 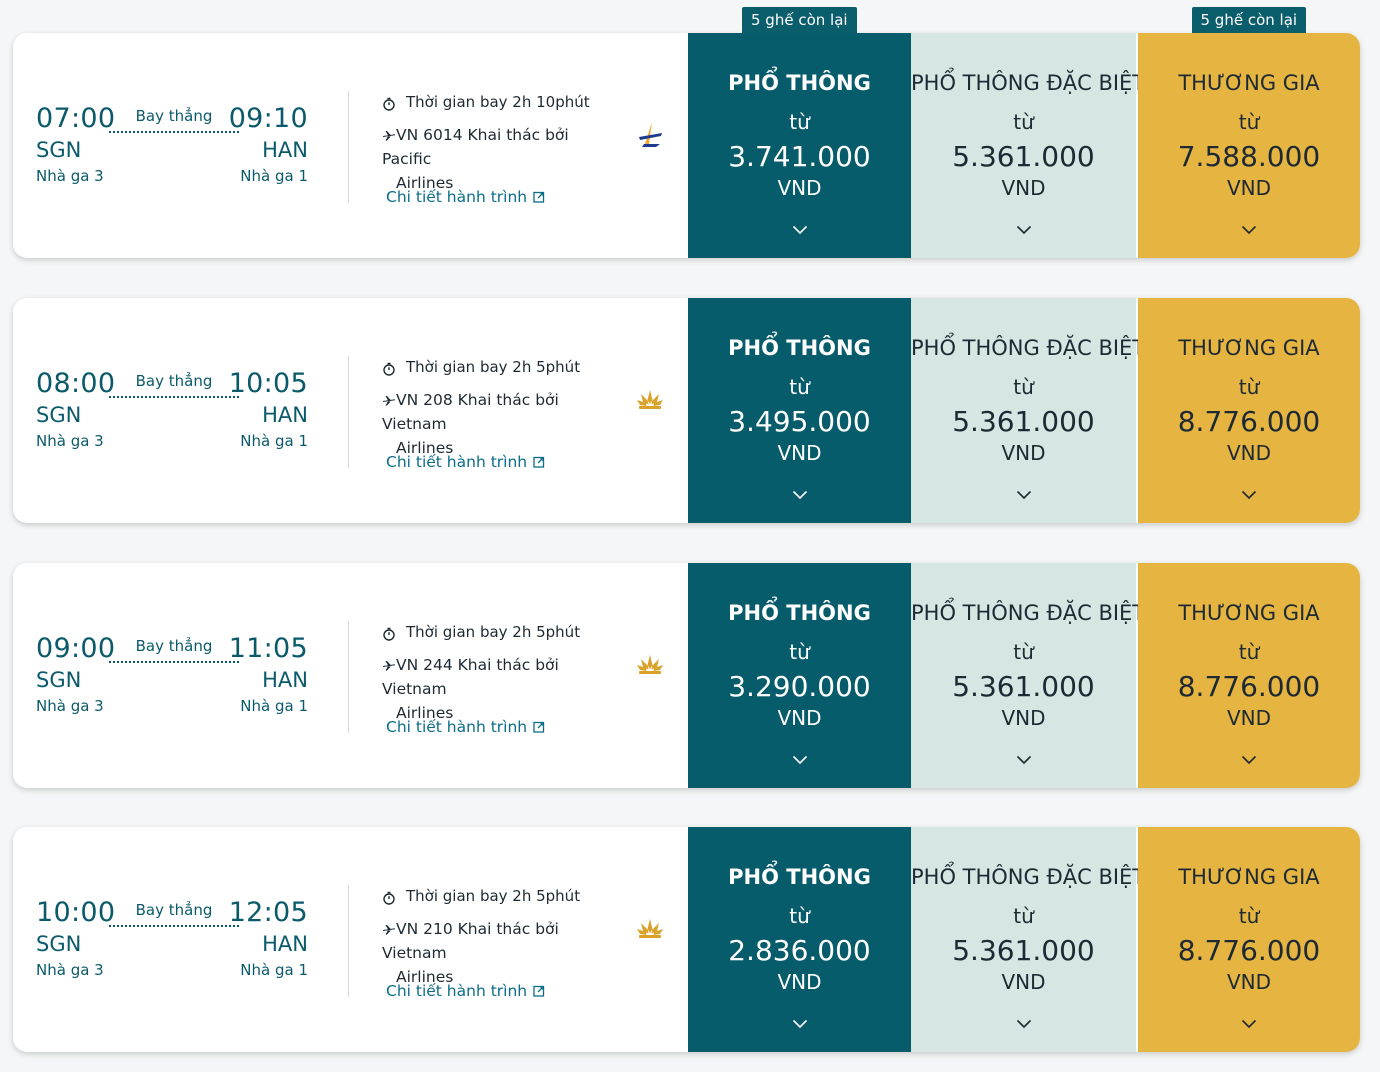 What do you see at coordinates (1249, 156) in the screenshot?
I see `fare-price: 7.588.000` at bounding box center [1249, 156].